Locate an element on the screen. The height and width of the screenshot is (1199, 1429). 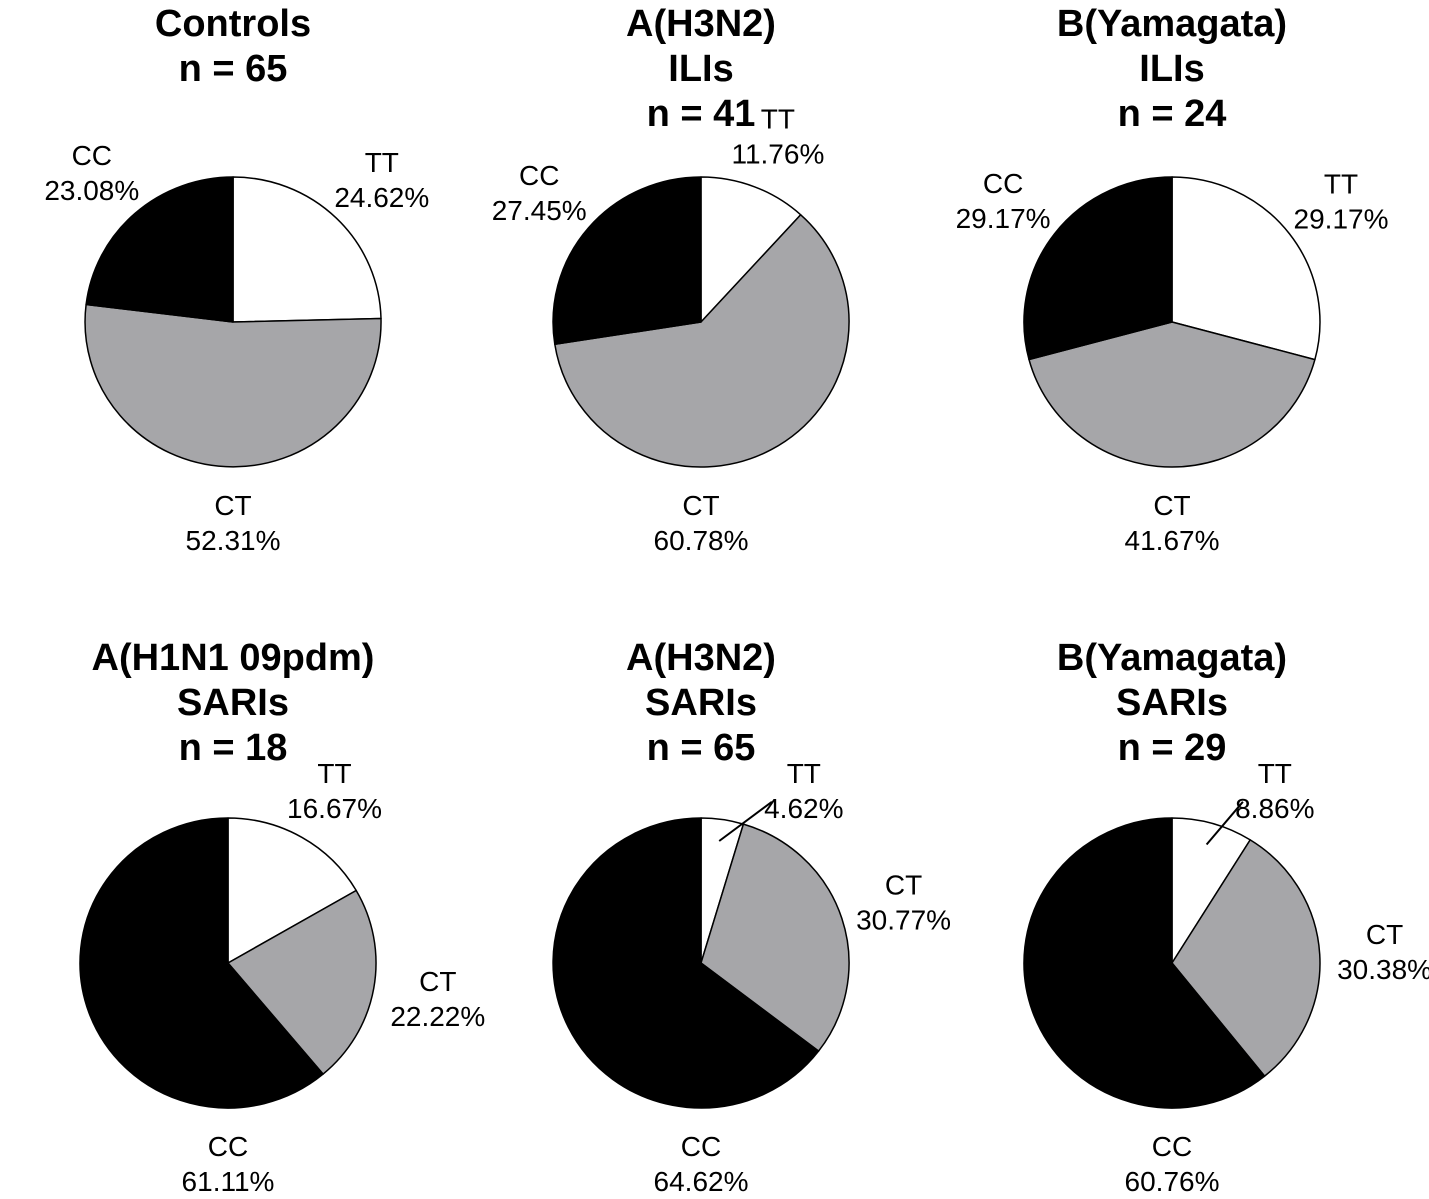
chart-title-yamagata-ilis: B(Yamagata) ILIs n = 24 is located at coordinates (1172, 69).